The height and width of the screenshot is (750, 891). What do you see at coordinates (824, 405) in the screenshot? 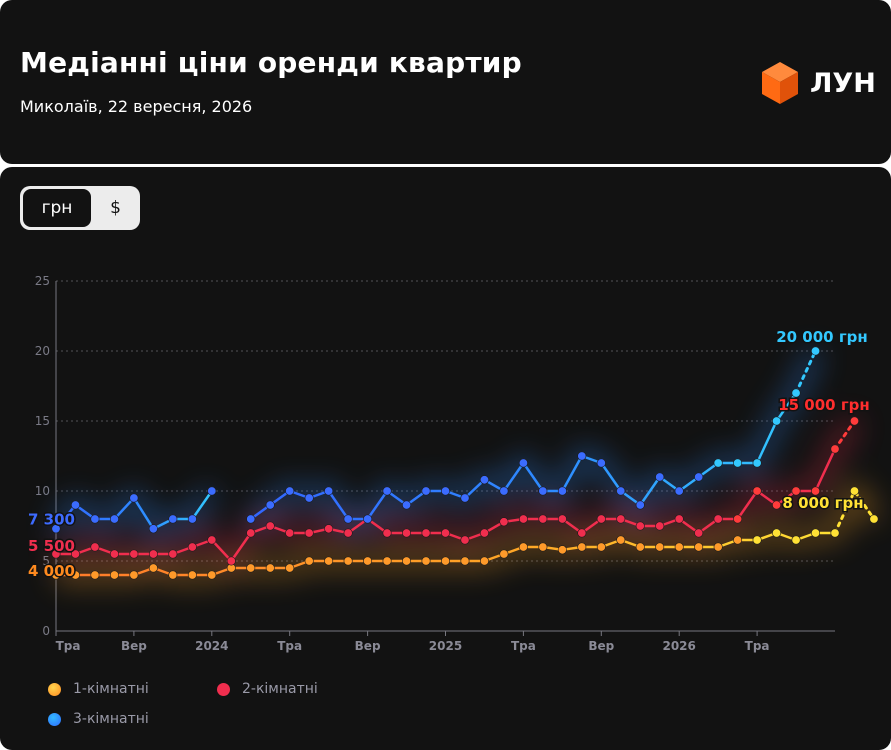
I see `series-end-label: 15 000 грн` at bounding box center [824, 405].